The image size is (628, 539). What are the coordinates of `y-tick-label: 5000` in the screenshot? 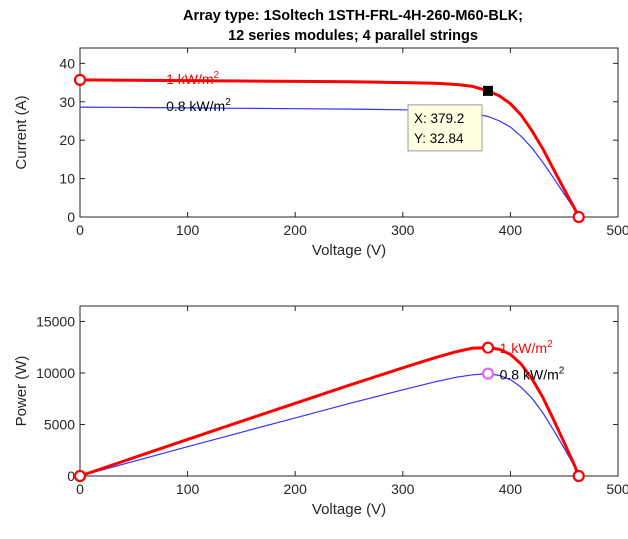 It's located at (59, 424).